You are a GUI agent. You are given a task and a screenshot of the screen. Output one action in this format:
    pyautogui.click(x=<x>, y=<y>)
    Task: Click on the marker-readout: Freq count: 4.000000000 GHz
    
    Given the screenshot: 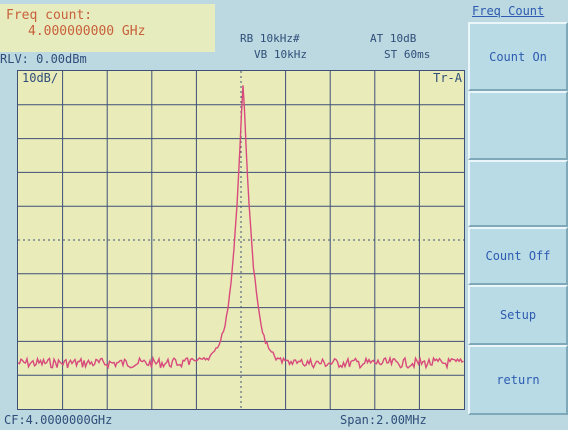 What is the action you would take?
    pyautogui.click(x=107, y=28)
    